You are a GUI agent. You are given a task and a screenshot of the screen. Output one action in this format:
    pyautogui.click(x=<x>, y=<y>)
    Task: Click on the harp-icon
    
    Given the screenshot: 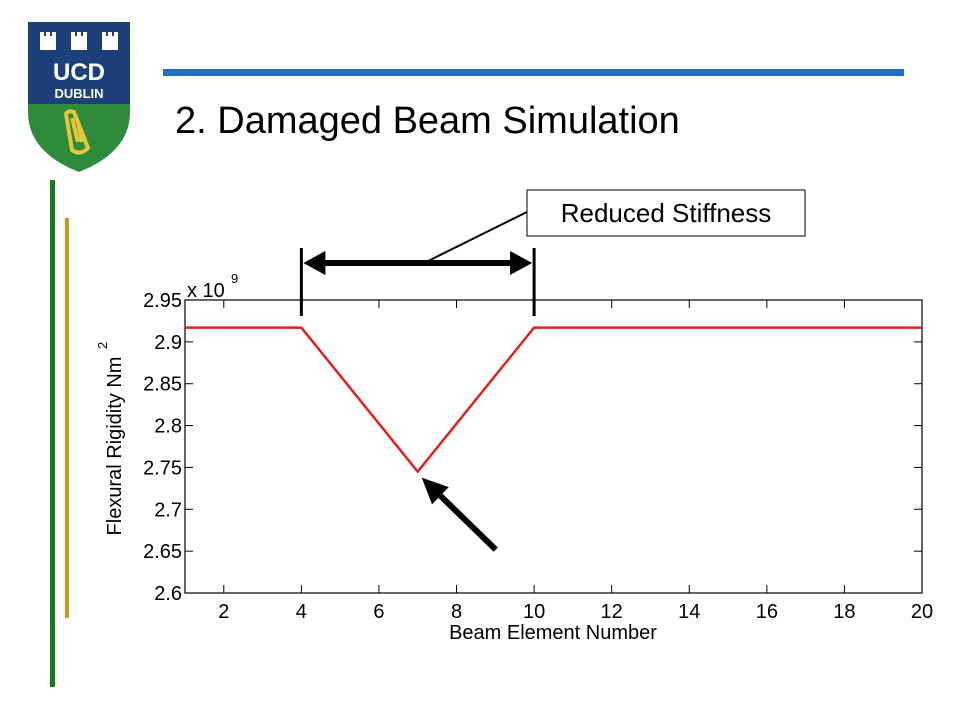 What is the action you would take?
    pyautogui.click(x=77, y=132)
    